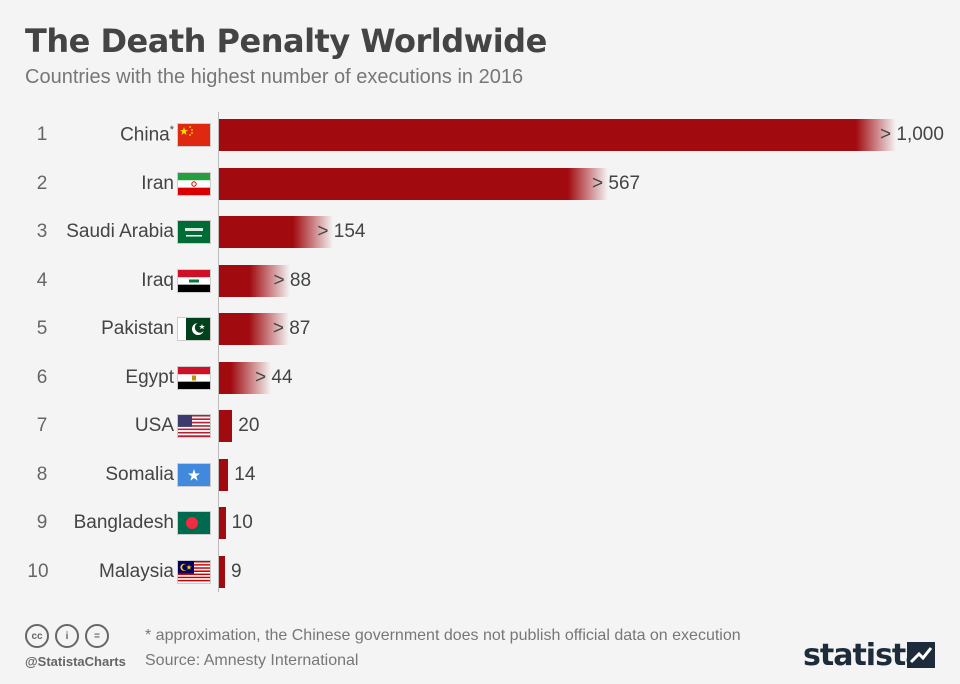 This screenshot has height=684, width=960. I want to click on rank-label: 5, so click(42, 328).